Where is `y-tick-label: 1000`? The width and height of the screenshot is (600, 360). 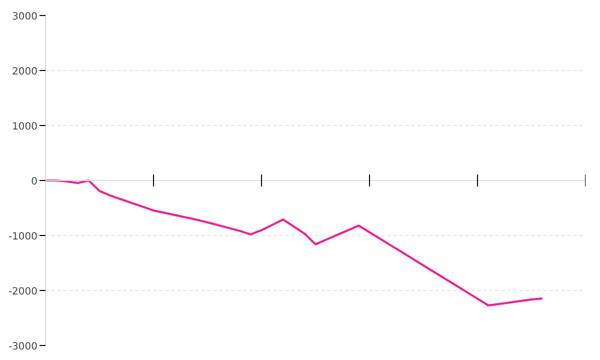
y-tick-label: 1000 is located at coordinates (25, 127).